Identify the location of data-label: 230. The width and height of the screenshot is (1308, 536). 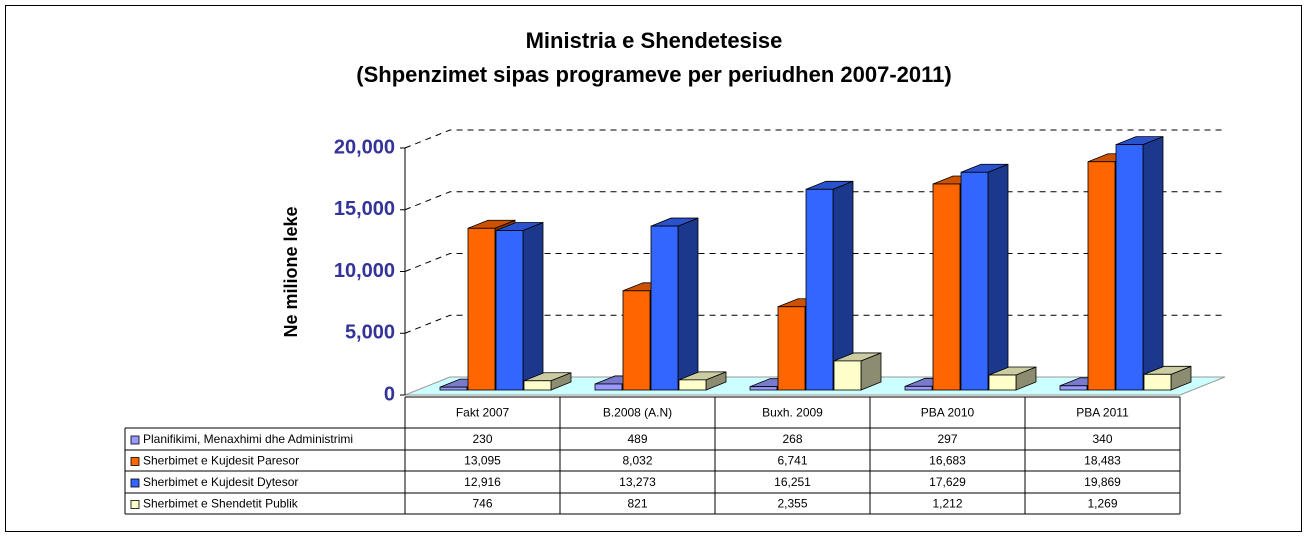
(482, 439).